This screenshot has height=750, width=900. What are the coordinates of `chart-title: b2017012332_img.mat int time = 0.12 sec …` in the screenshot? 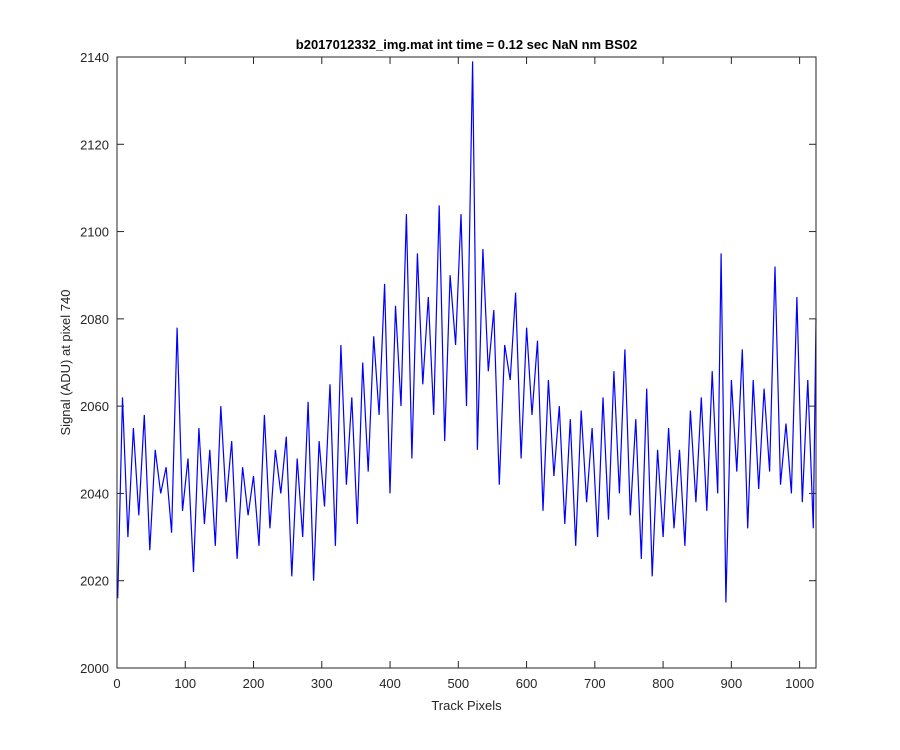 It's located at (466, 44).